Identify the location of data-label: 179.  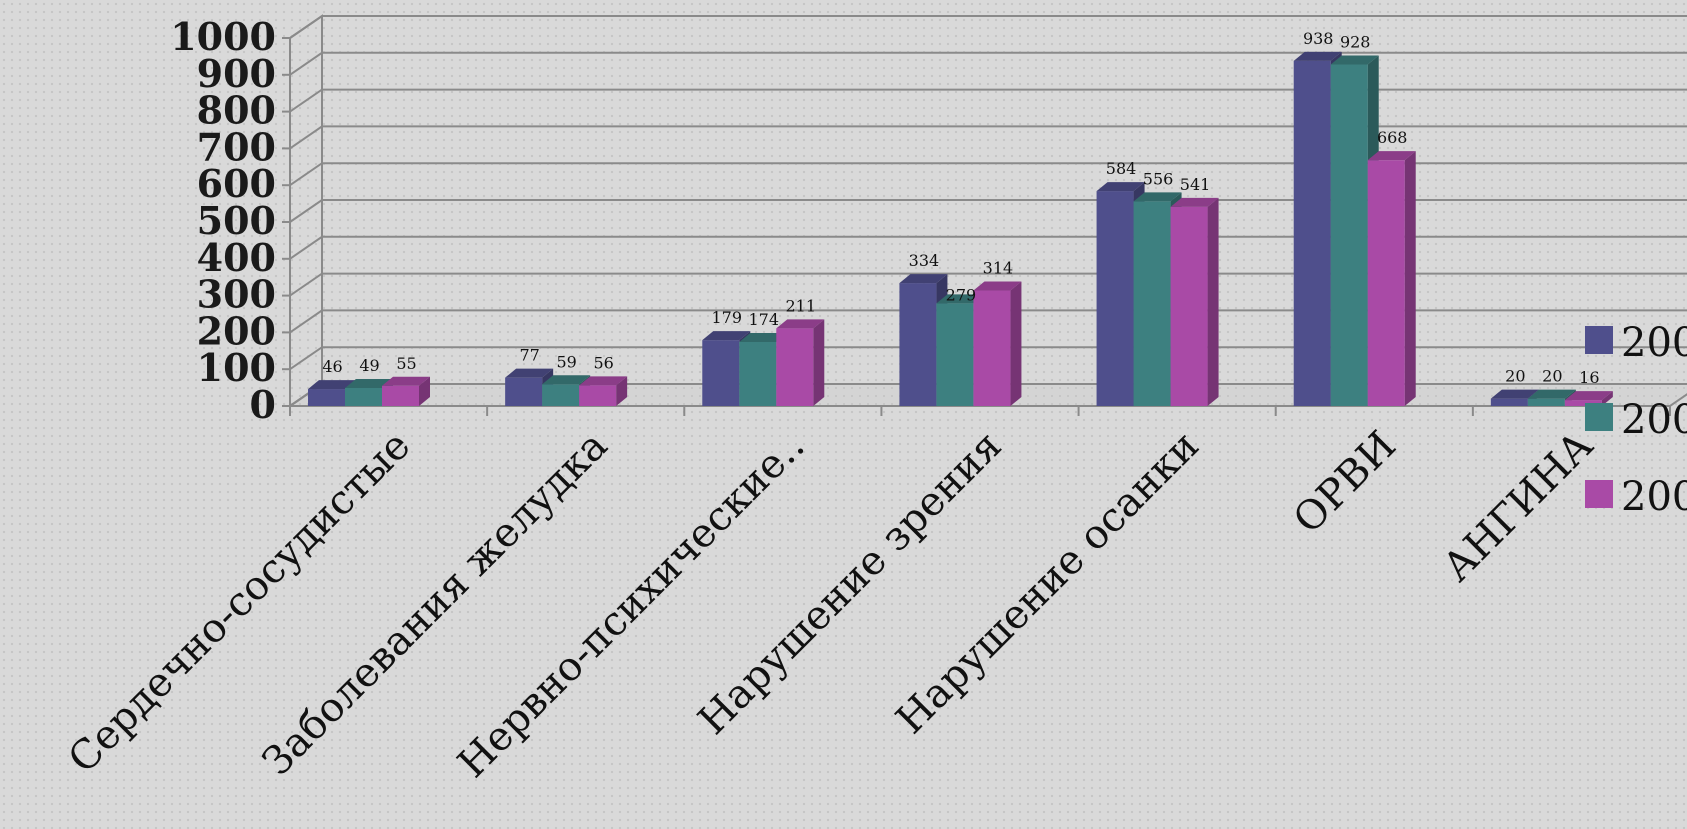
(727, 317).